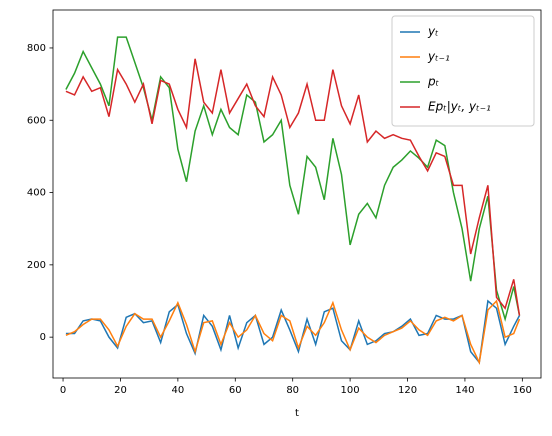 The image size is (552, 436). I want to click on y-tick-label: 800, so click(36, 48).